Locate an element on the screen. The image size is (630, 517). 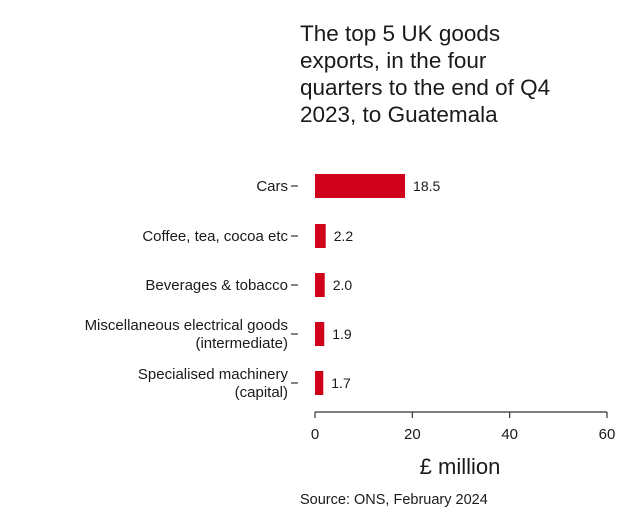
chart-title-line: quarters to the end of Q4 is located at coordinates (425, 87).